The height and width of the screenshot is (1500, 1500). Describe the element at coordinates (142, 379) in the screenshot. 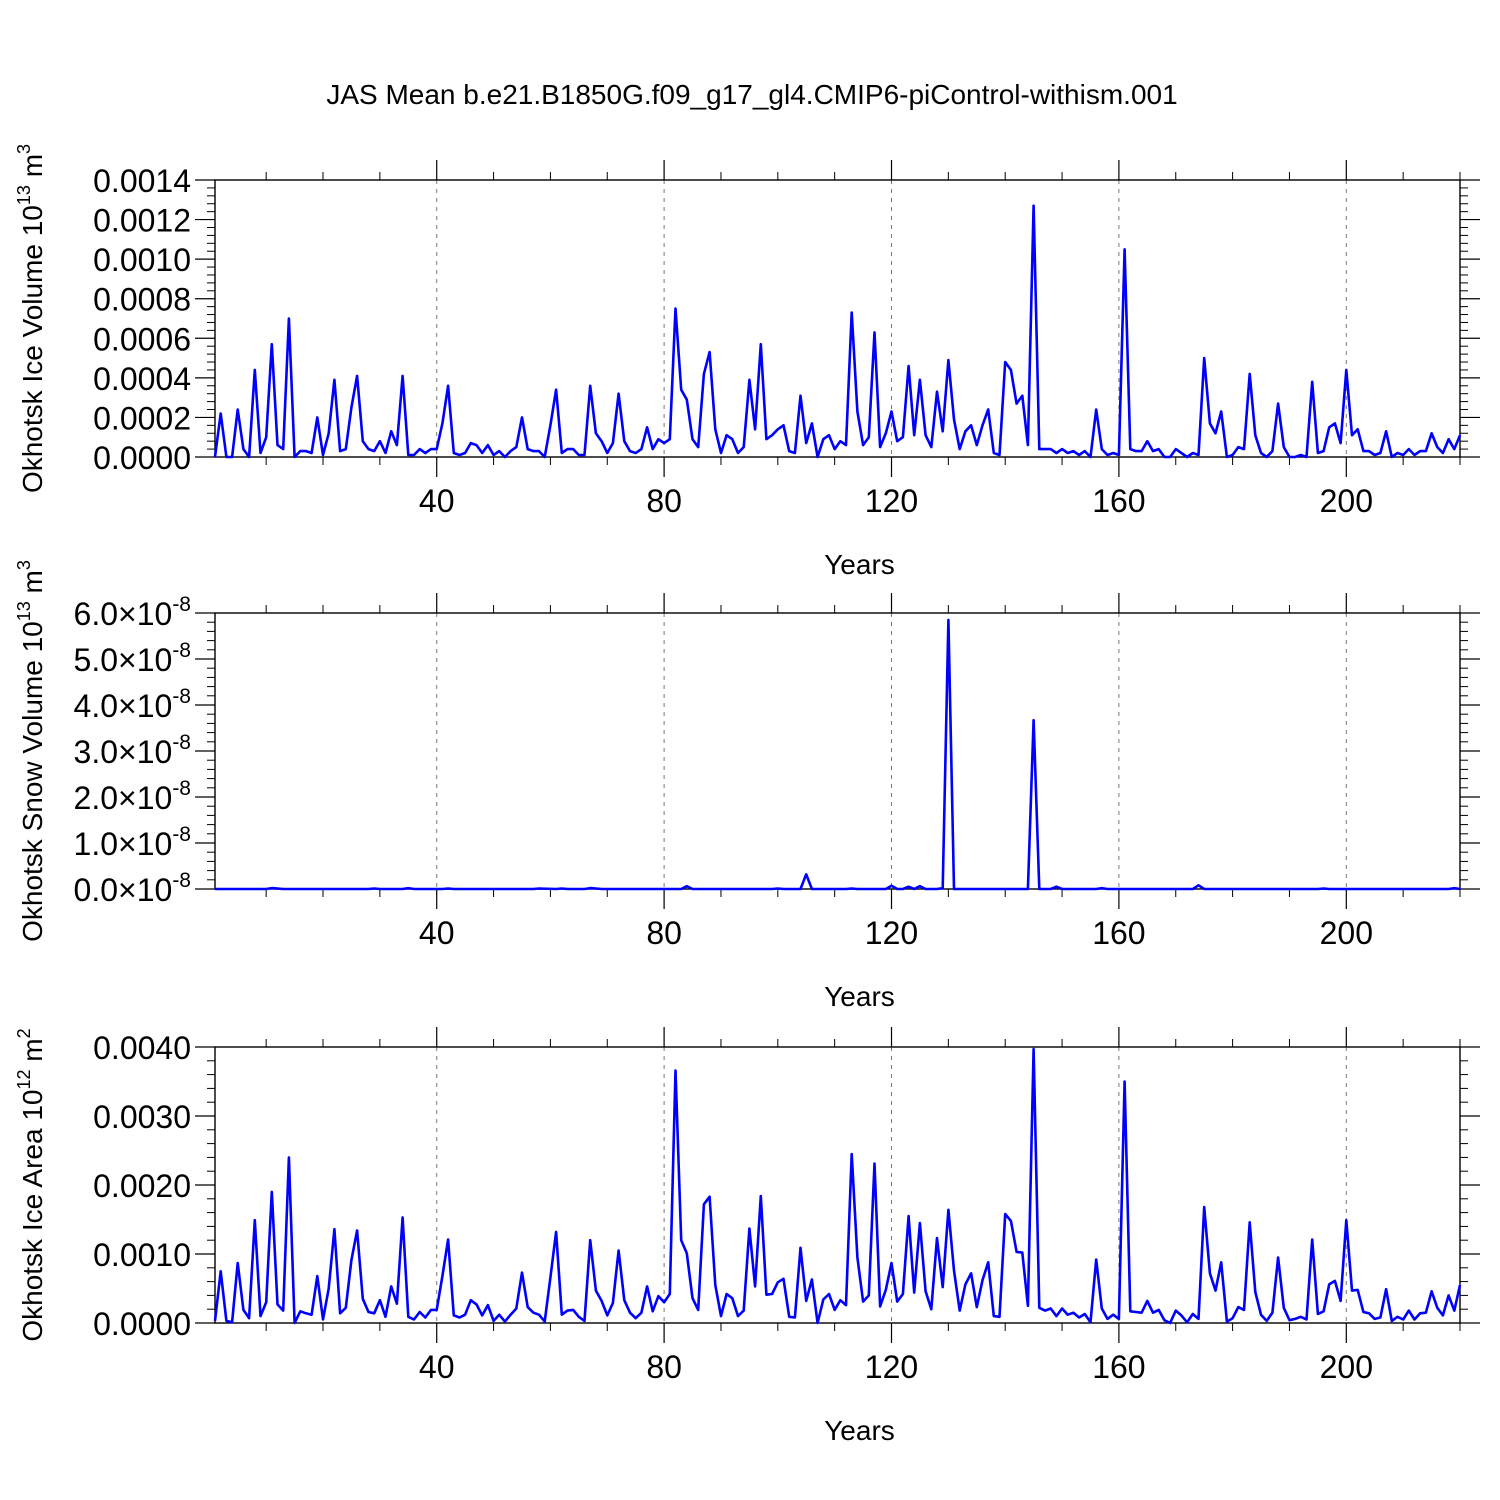

I see `y-tick-label: 0.0004` at that location.